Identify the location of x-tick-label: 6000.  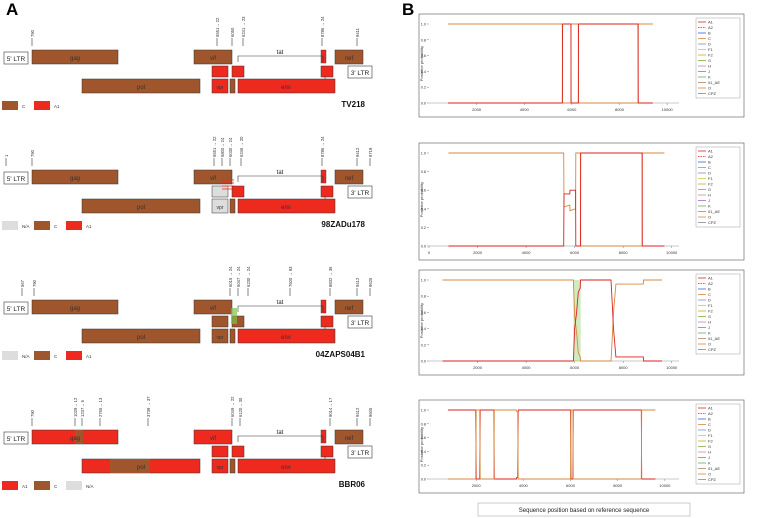
(571, 485).